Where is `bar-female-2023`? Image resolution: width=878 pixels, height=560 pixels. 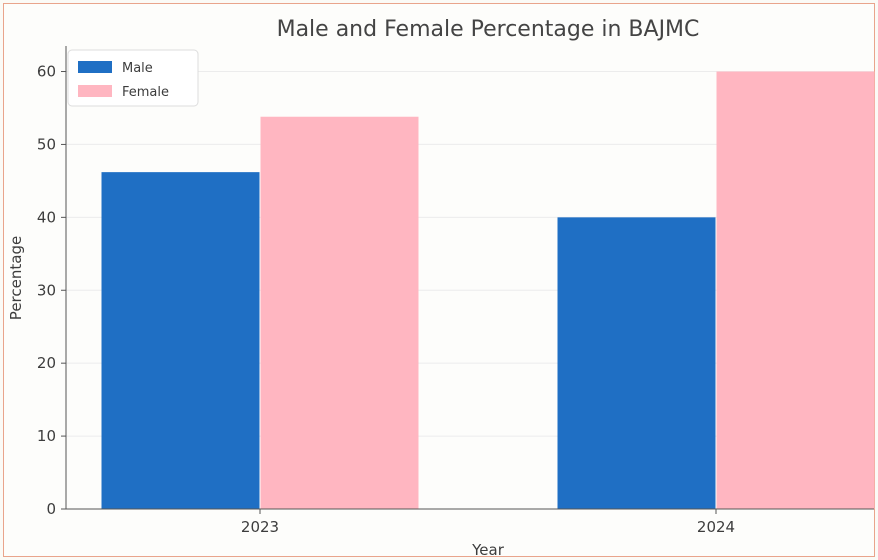
bar-female-2023 is located at coordinates (339, 312).